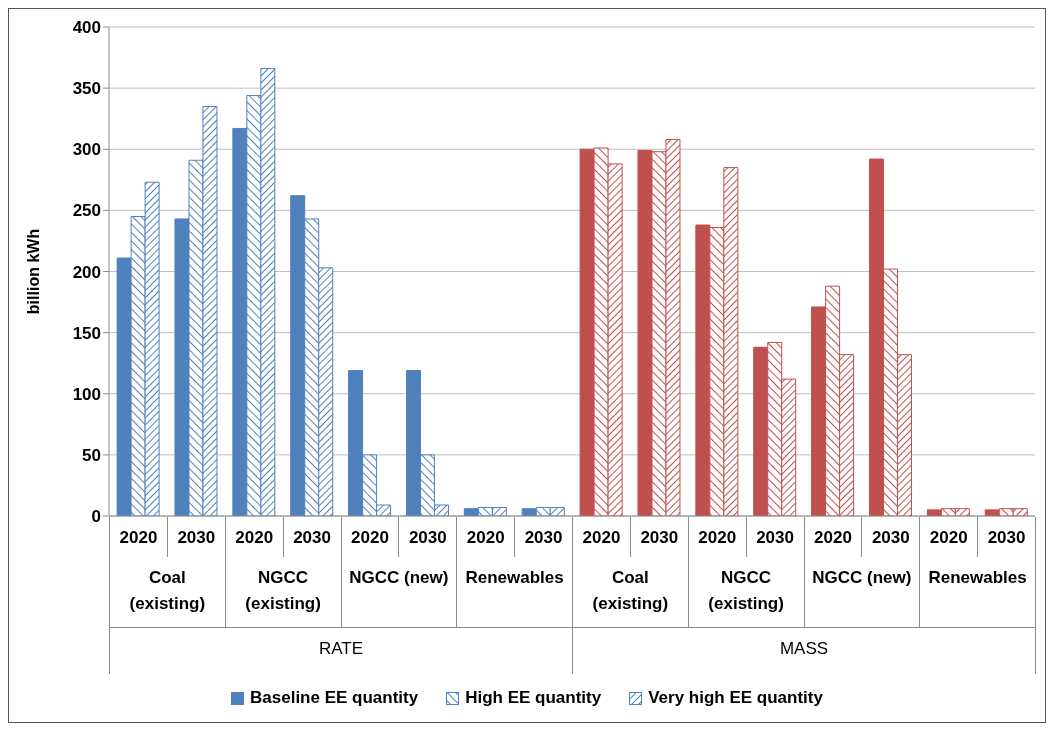  What do you see at coordinates (86, 394) in the screenshot?
I see `y-tick-label: 100` at bounding box center [86, 394].